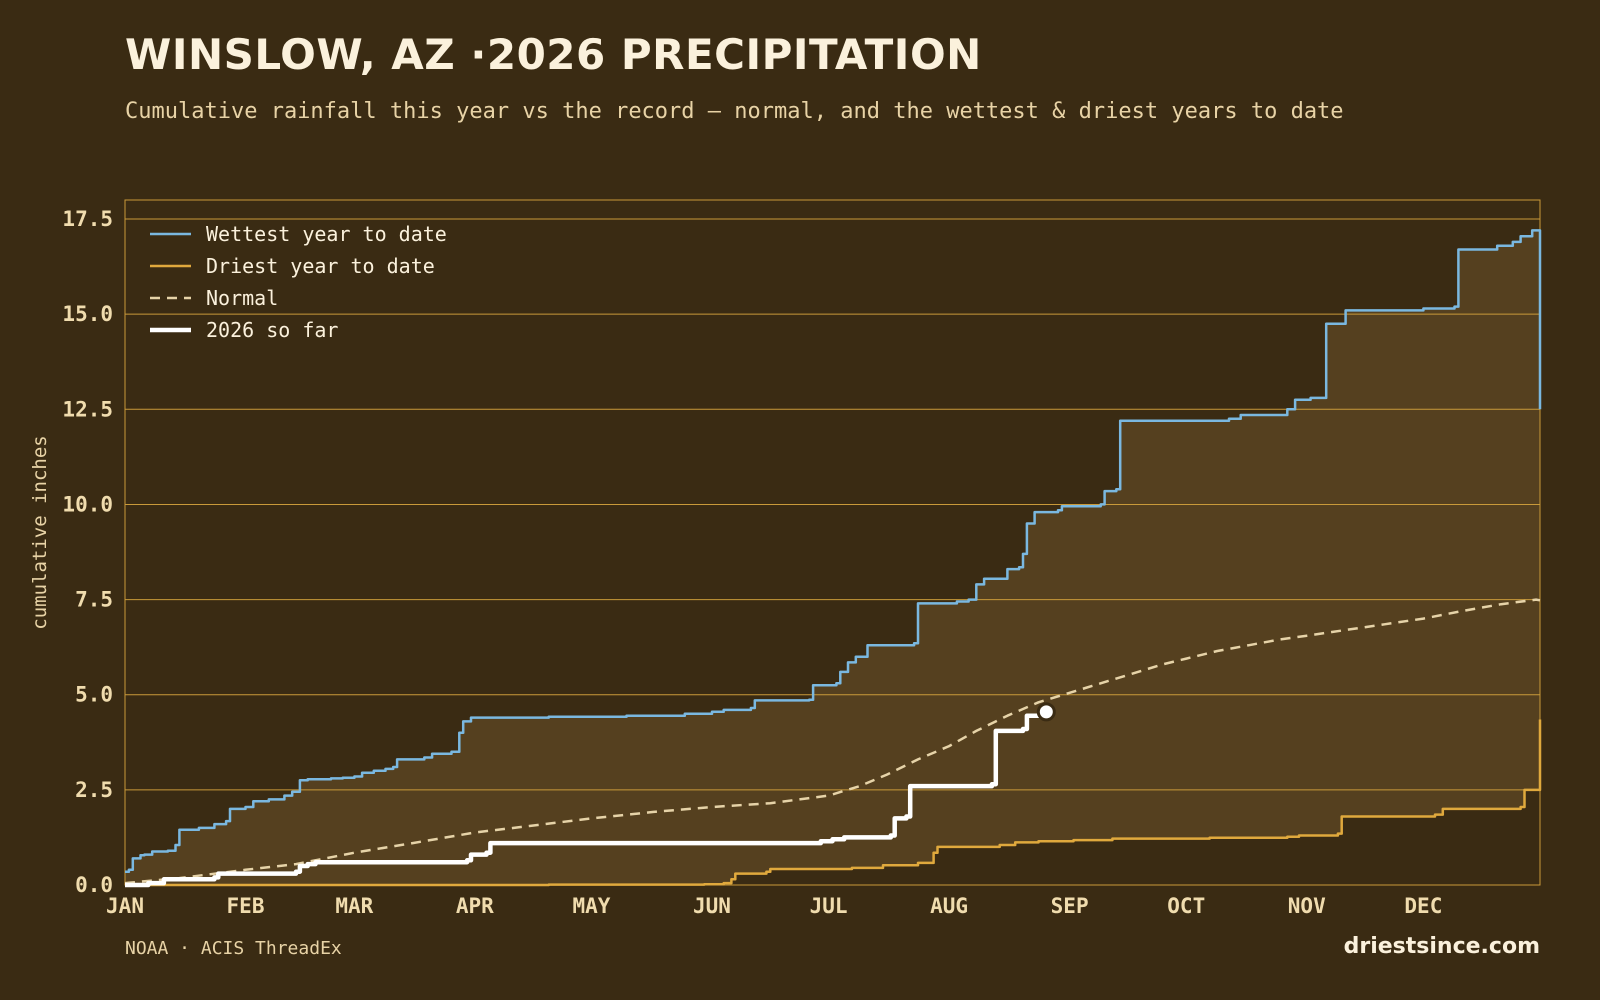 The image size is (1600, 1000). Describe the element at coordinates (246, 906) in the screenshot. I see `x-tick-label: FEB` at that location.